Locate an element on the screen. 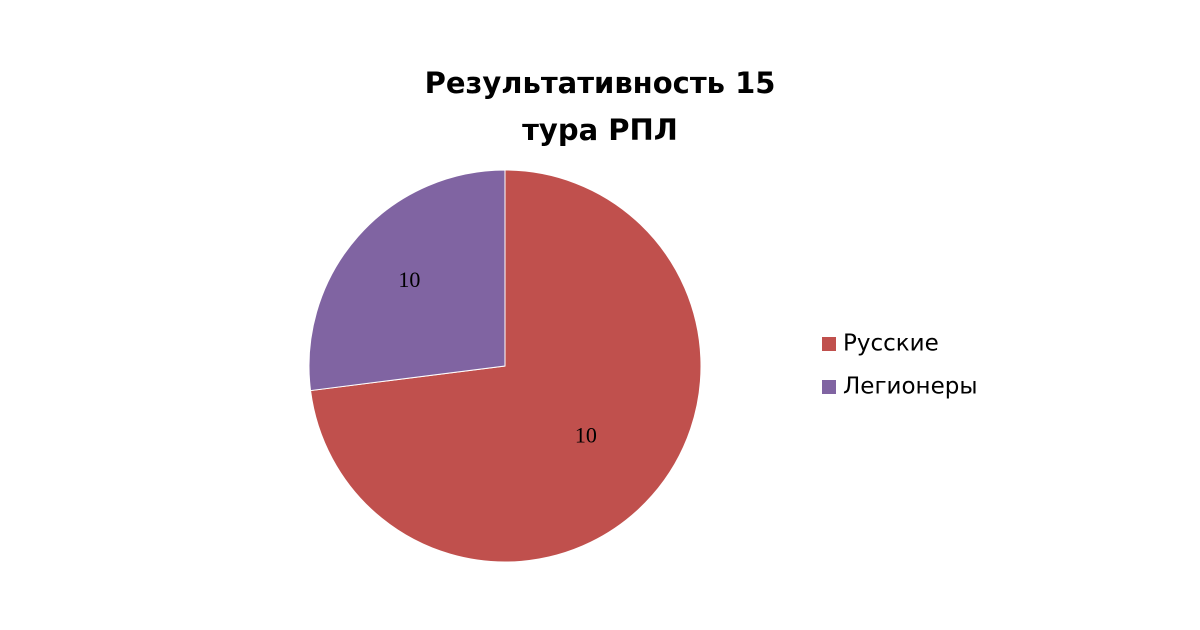  legend-label: Русские is located at coordinates (891, 344).